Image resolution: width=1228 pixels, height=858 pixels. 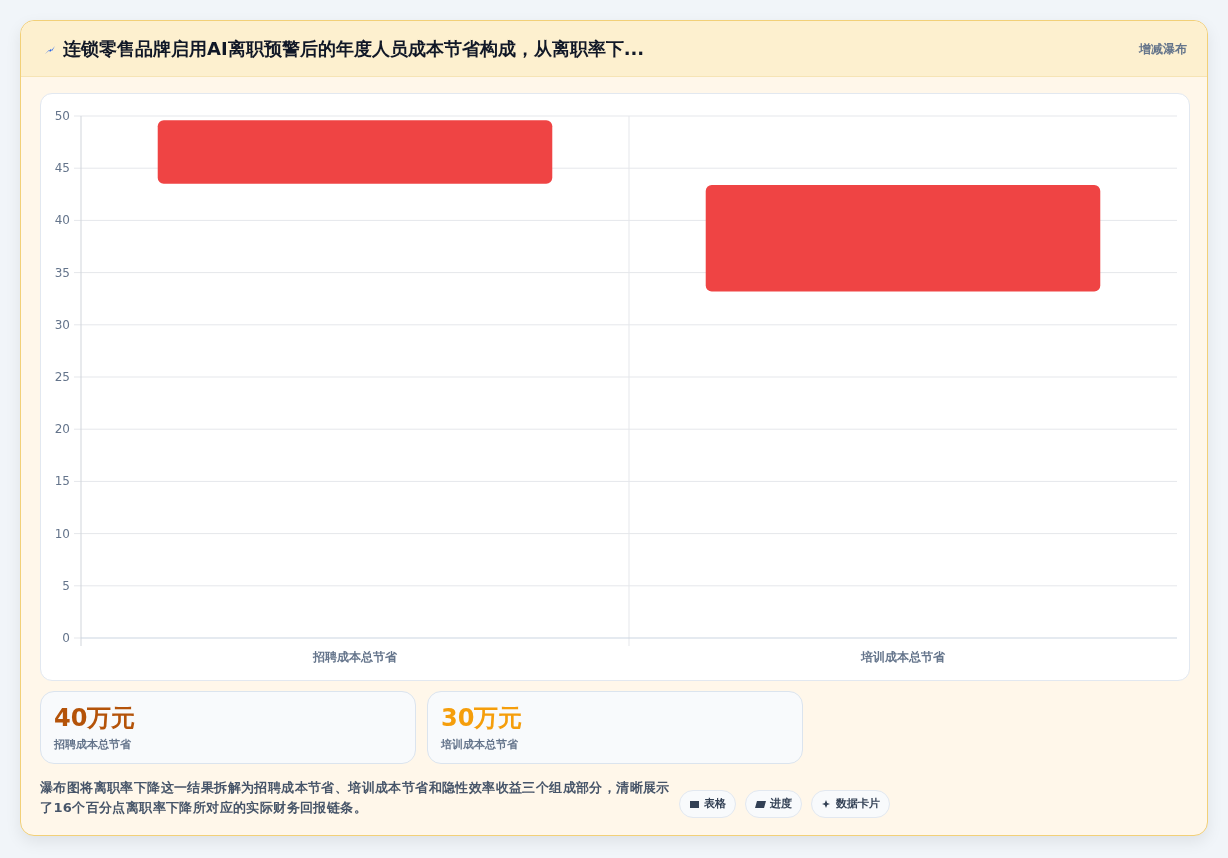 I want to click on text: 进度, so click(x=781, y=804).